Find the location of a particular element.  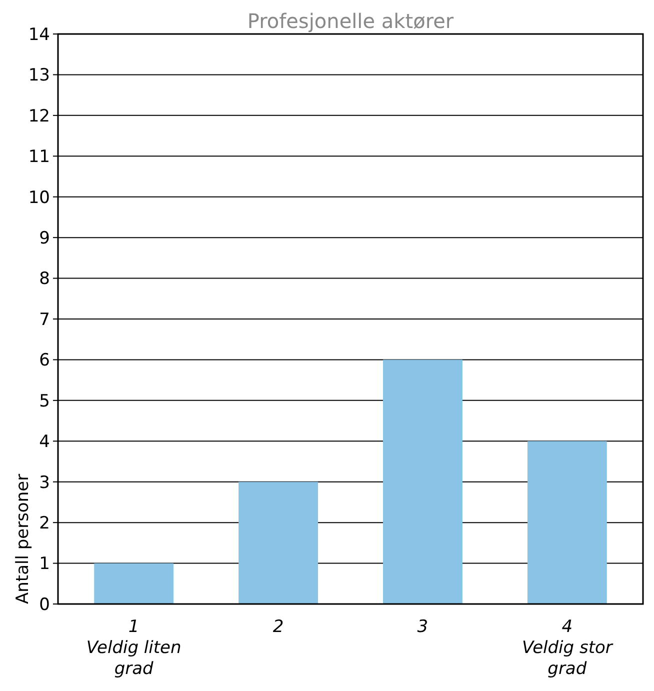

y-tick-label: 2 is located at coordinates (44, 524).